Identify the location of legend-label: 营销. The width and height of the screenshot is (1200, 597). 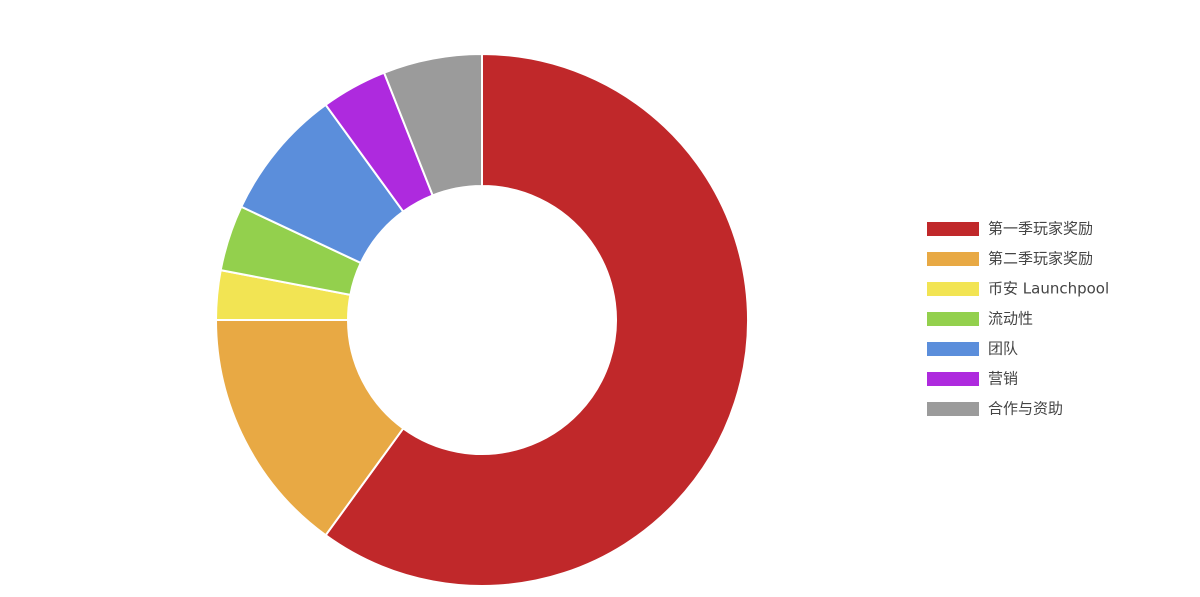
(1003, 379).